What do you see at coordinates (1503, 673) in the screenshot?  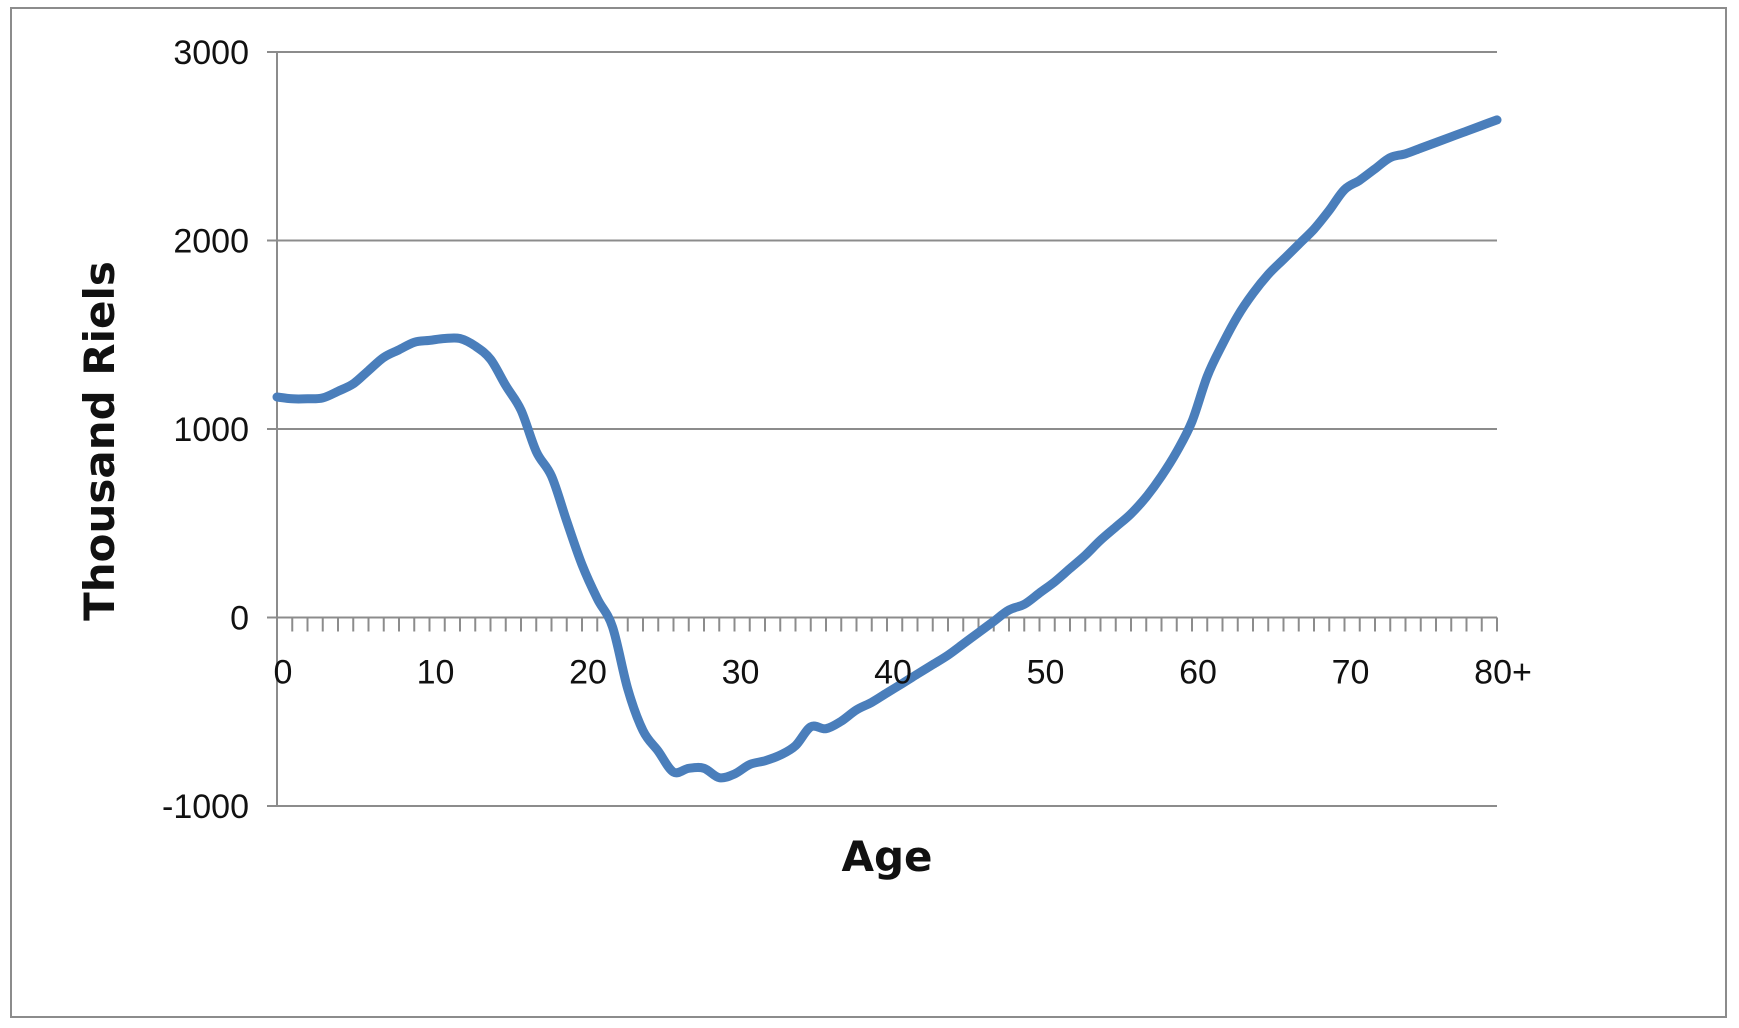 I see `x-tick-label: 80+` at bounding box center [1503, 673].